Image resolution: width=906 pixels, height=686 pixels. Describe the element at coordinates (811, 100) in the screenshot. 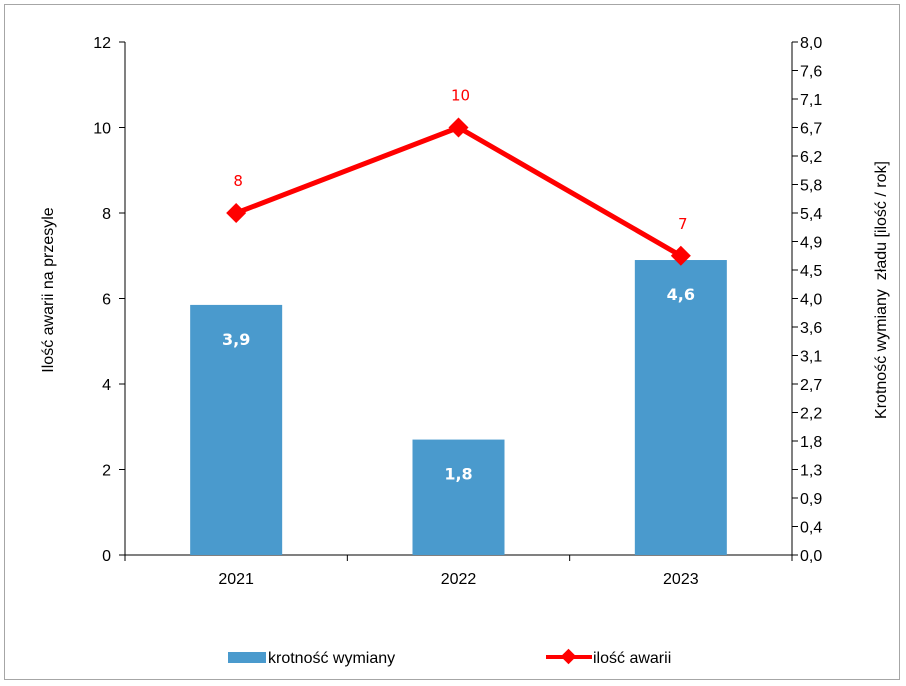

I see `right-tick-label: 7,1` at that location.